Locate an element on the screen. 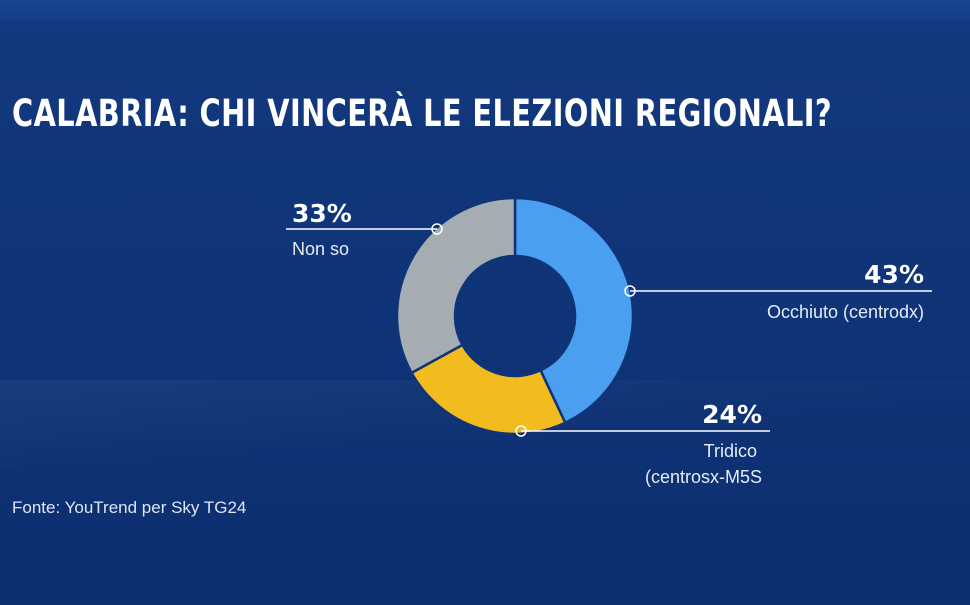  slice-label-tridico-line2: (centrosx-M5S is located at coordinates (703, 477).